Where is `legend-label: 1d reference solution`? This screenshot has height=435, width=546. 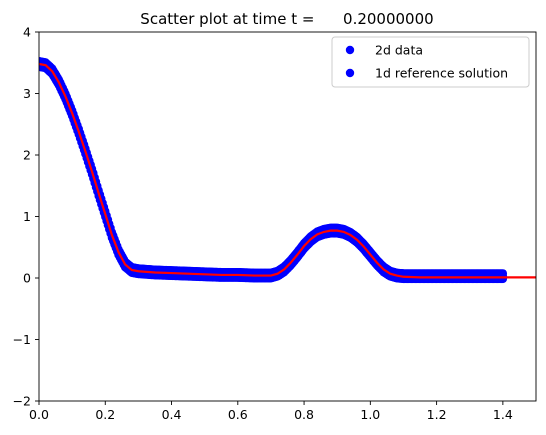
legend-label: 1d reference solution is located at coordinates (441, 73).